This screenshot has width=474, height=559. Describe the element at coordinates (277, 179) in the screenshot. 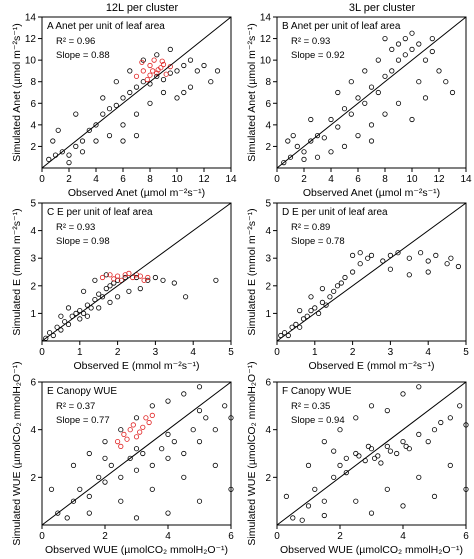

I see `x-tick-label: 0` at that location.